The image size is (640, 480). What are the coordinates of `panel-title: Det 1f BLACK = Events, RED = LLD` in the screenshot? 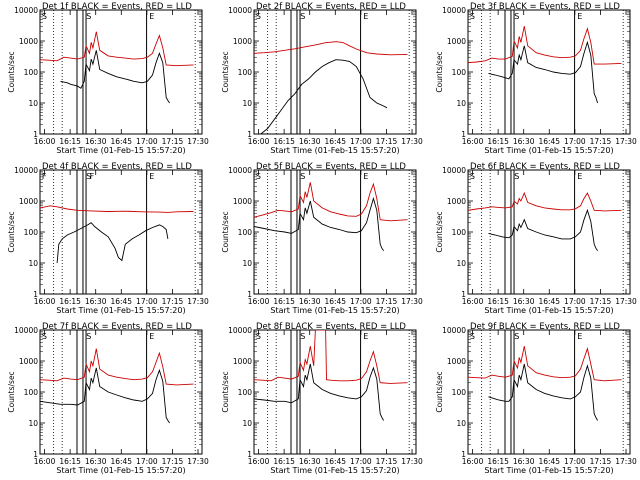 It's located at (117, 7).